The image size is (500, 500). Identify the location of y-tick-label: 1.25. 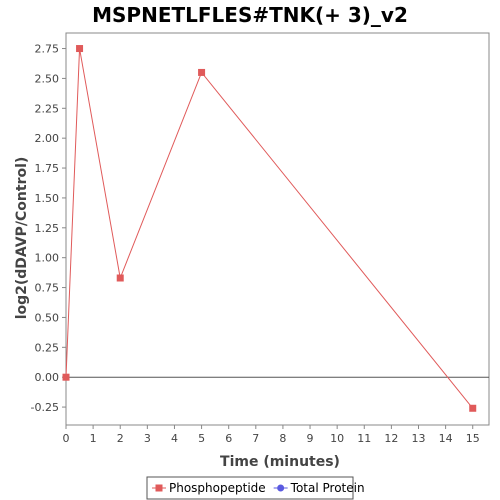
(47, 228).